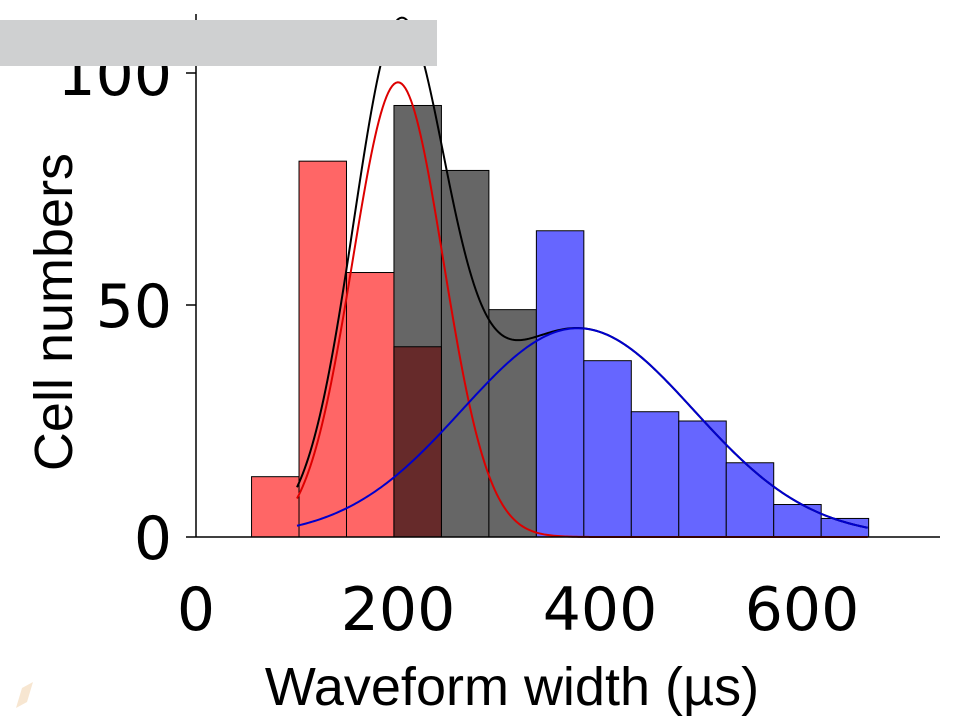  I want to click on x-tick-label-3: 600, so click(802, 610).